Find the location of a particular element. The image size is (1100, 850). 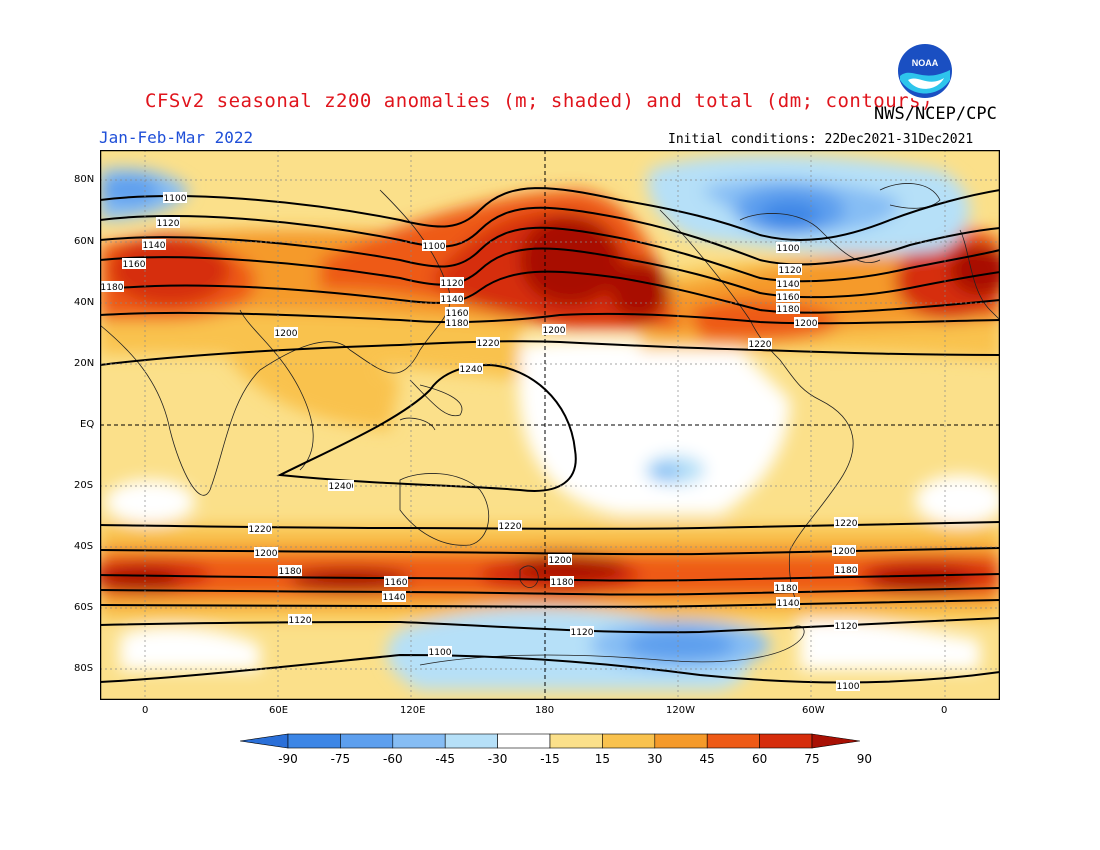

lat-label: 20S is located at coordinates (84, 485).